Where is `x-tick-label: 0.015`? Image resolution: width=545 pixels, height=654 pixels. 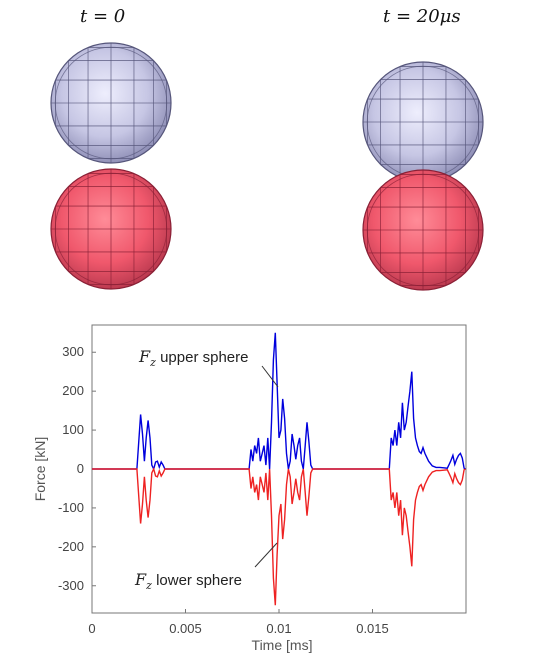 x-tick-label: 0.015 is located at coordinates (372, 628).